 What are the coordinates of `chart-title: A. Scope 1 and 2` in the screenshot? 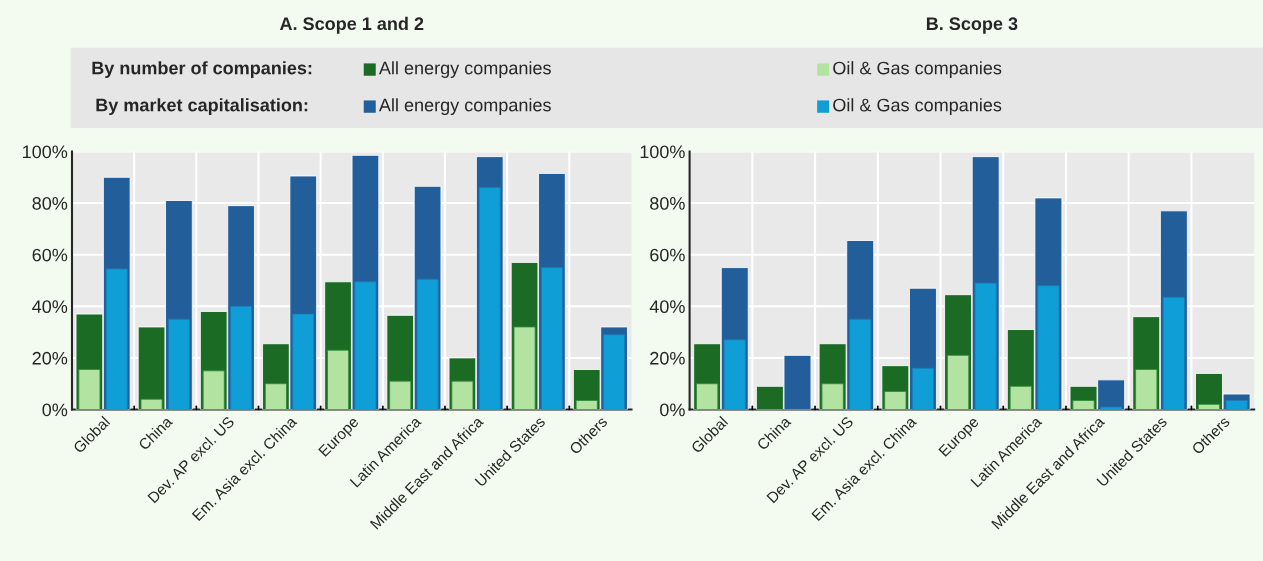 It's located at (351, 25).